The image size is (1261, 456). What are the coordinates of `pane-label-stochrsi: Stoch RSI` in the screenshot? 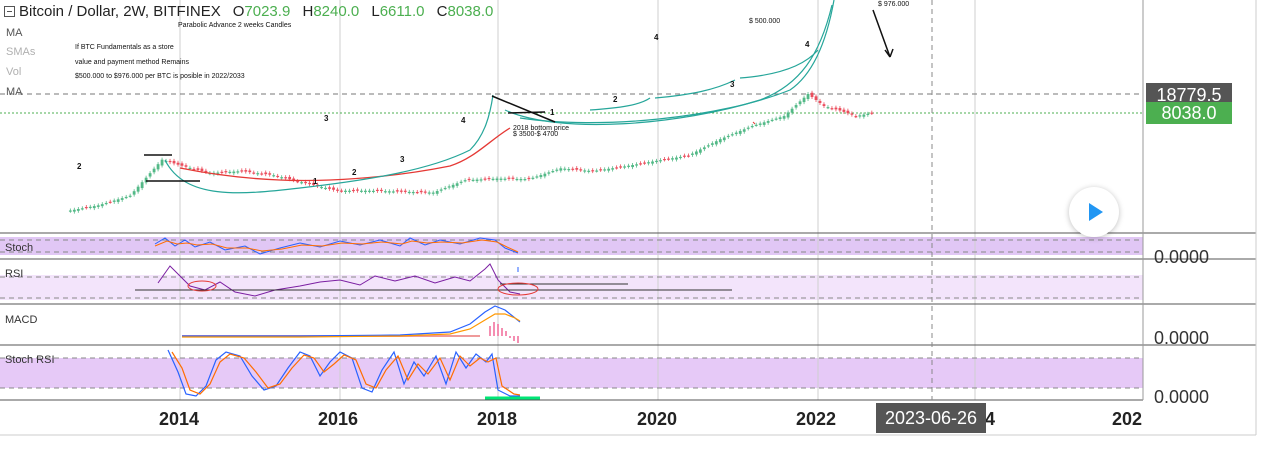 It's located at (30, 360).